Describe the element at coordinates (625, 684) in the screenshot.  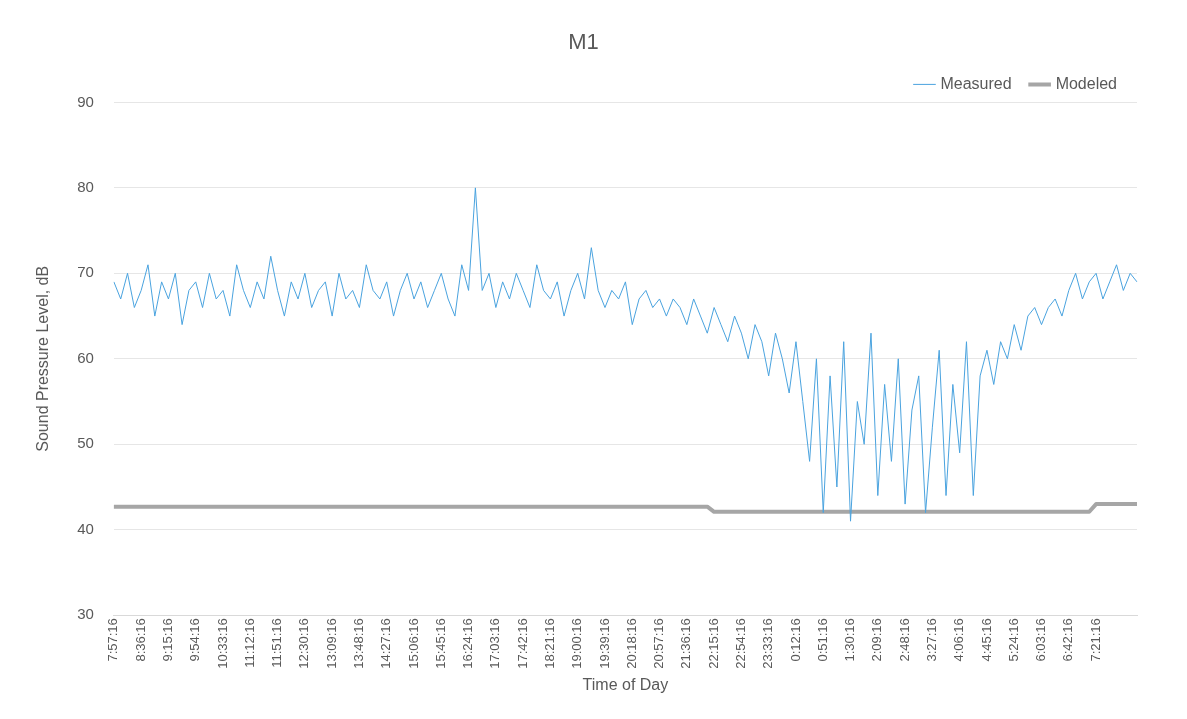
I see `x-axis-title: Time of Day` at that location.